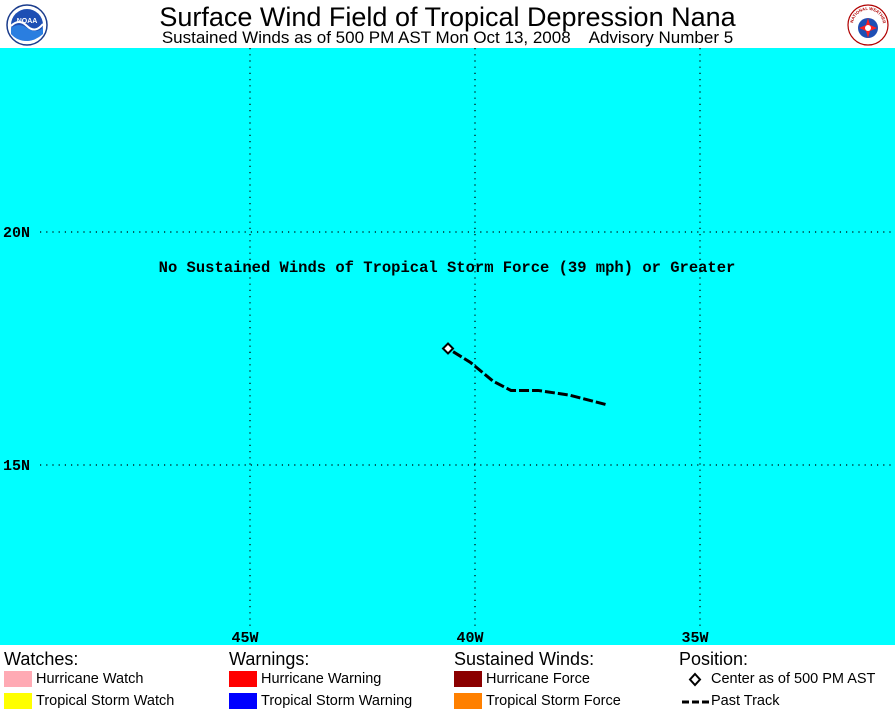 Image resolution: width=895 pixels, height=716 pixels. Describe the element at coordinates (269, 659) in the screenshot. I see `legend-warnings-heading: Warnings:` at that location.